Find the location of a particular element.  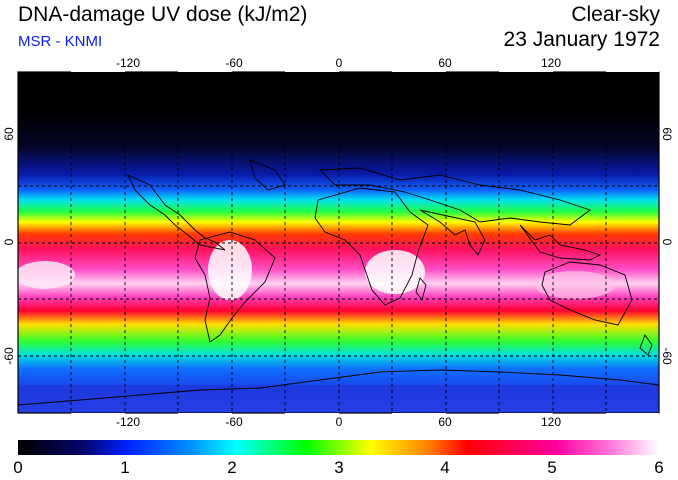

colorbar is located at coordinates (338, 447).